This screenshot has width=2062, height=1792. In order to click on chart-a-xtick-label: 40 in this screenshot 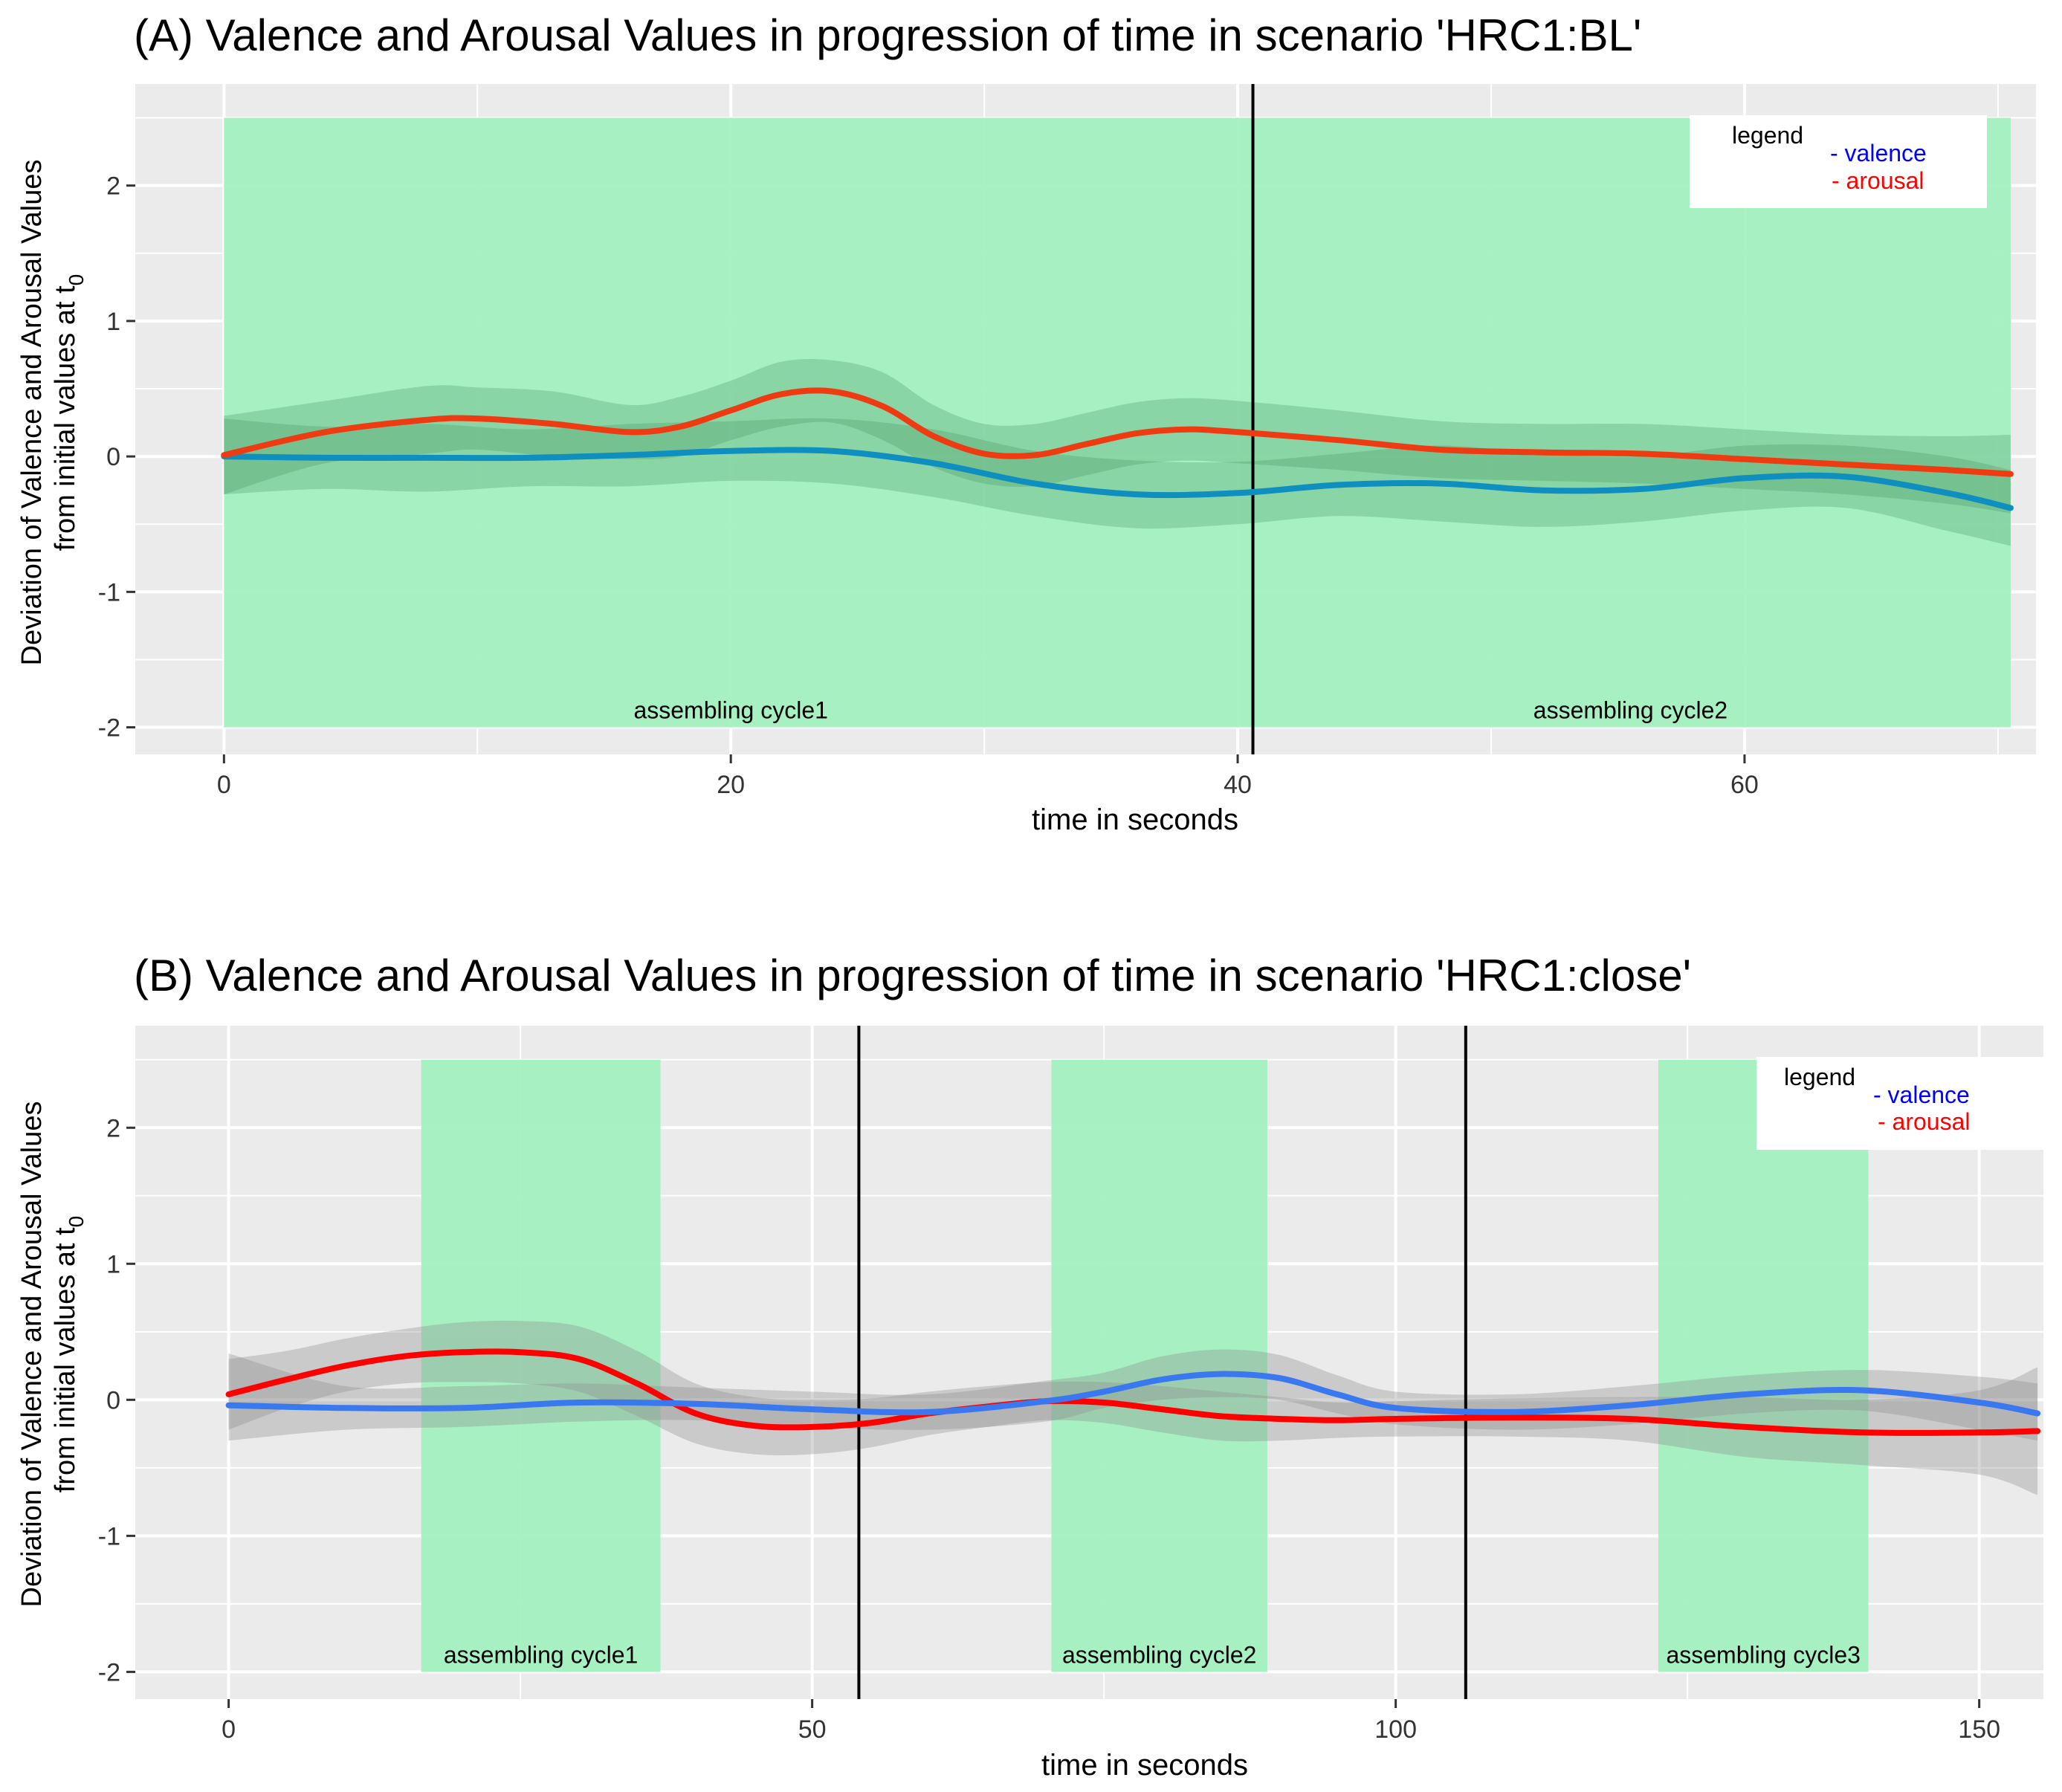, I will do `click(1238, 785)`.